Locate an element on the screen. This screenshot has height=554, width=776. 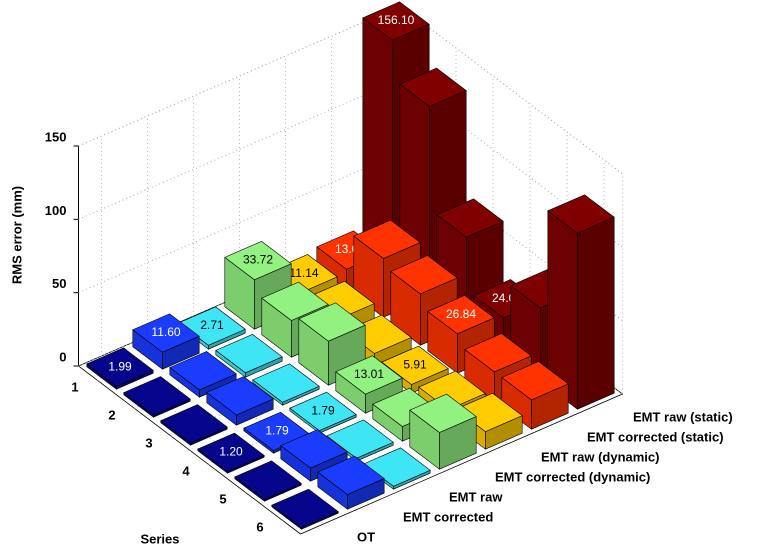
value-label: 33.72 is located at coordinates (258, 260).